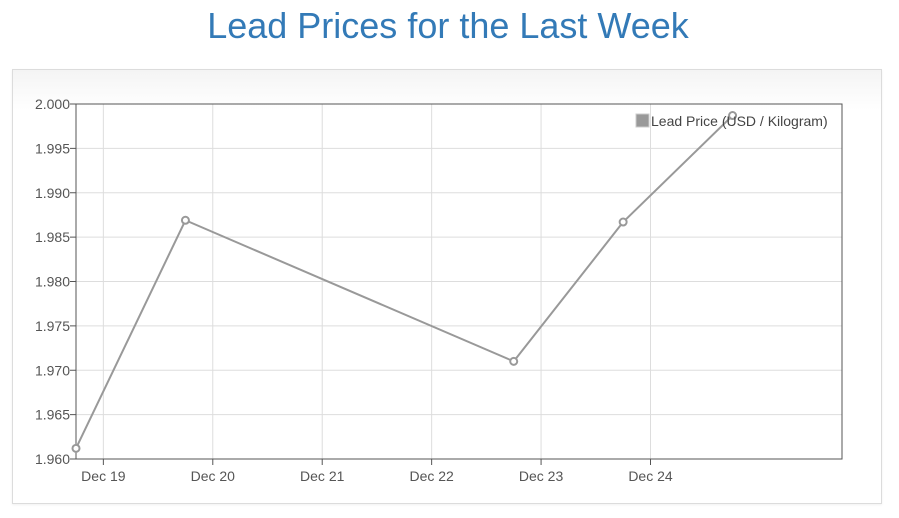 The image size is (899, 518). Describe the element at coordinates (52, 370) in the screenshot. I see `y-tick-label: 1.970` at that location.